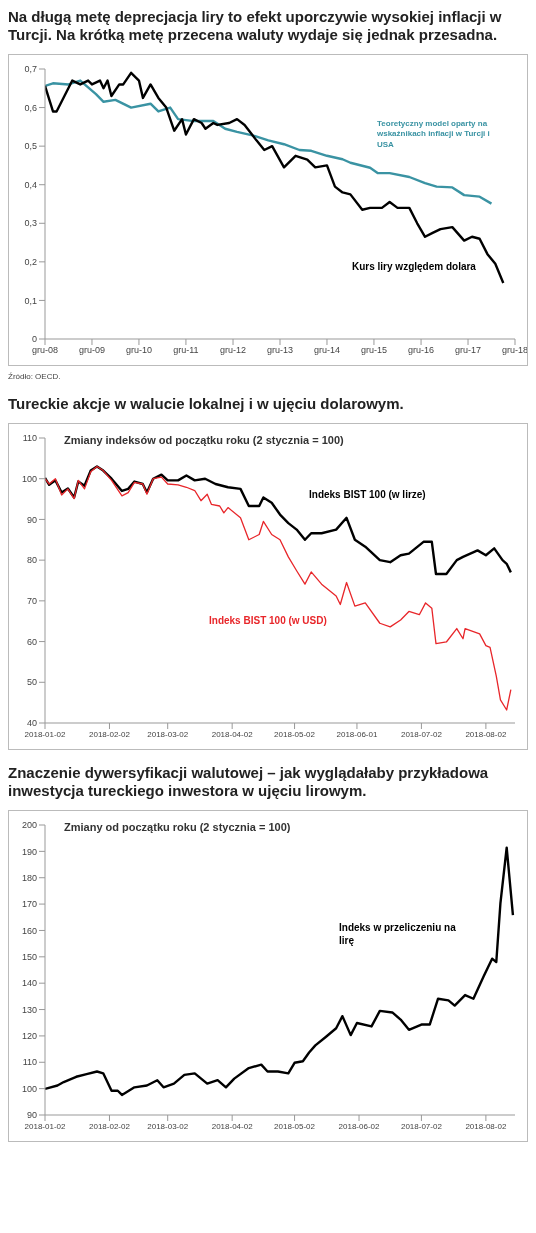 The height and width of the screenshot is (1233, 536). Describe the element at coordinates (29, 851) in the screenshot. I see `y-tick-label: 190` at that location.